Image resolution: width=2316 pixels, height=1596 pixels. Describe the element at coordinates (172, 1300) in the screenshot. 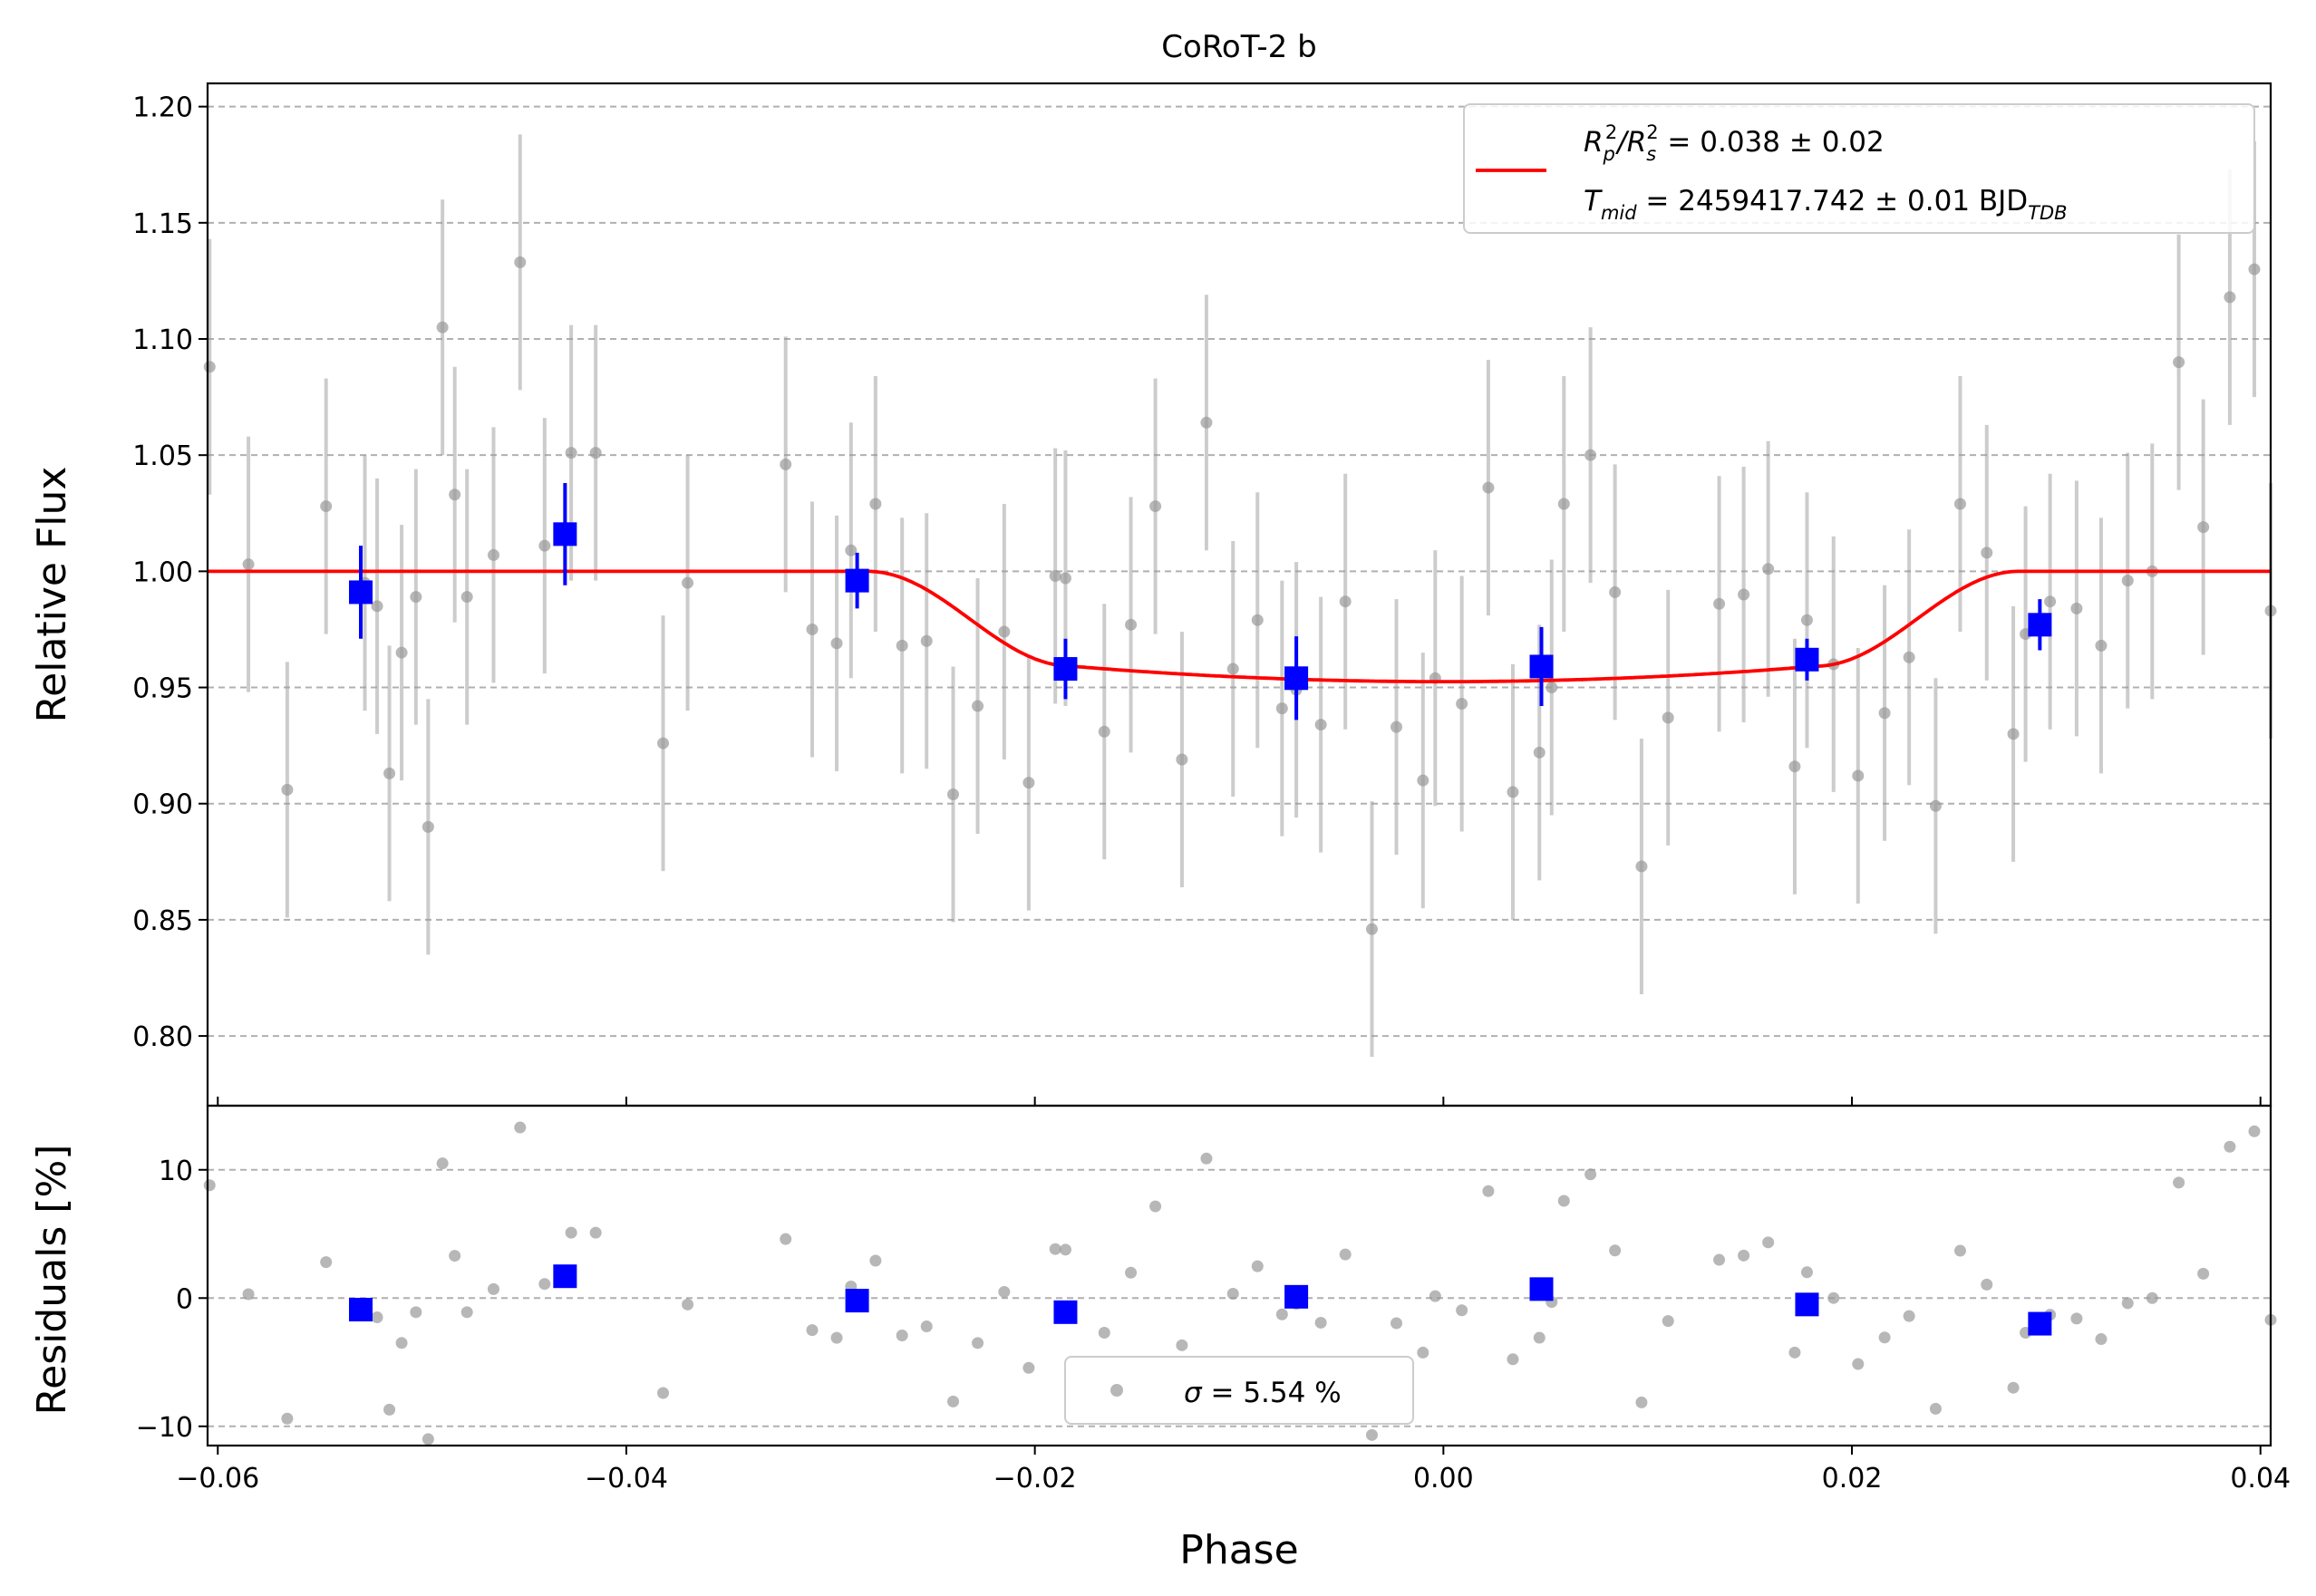

I see `residuals-y-ticks: −10 0 10` at that location.